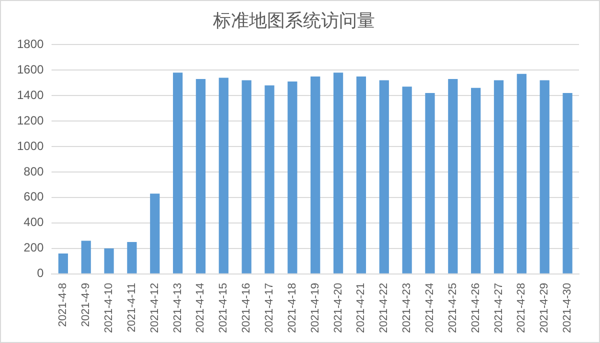 This screenshot has width=600, height=343. I want to click on x-tick-label: 2021-4-11, so click(132, 307).